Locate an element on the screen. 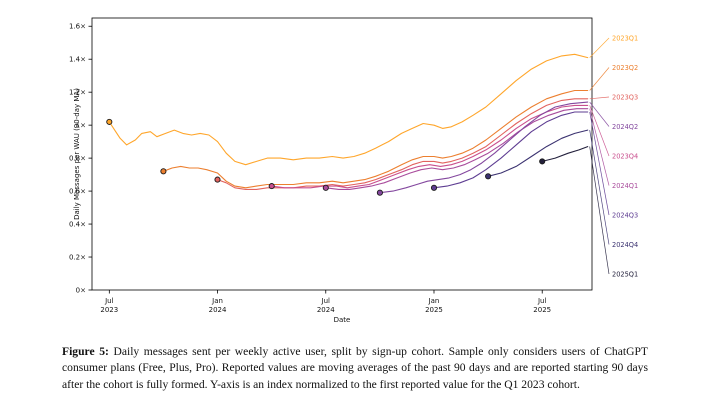  y-tick-label: 0.6× is located at coordinates (77, 191).